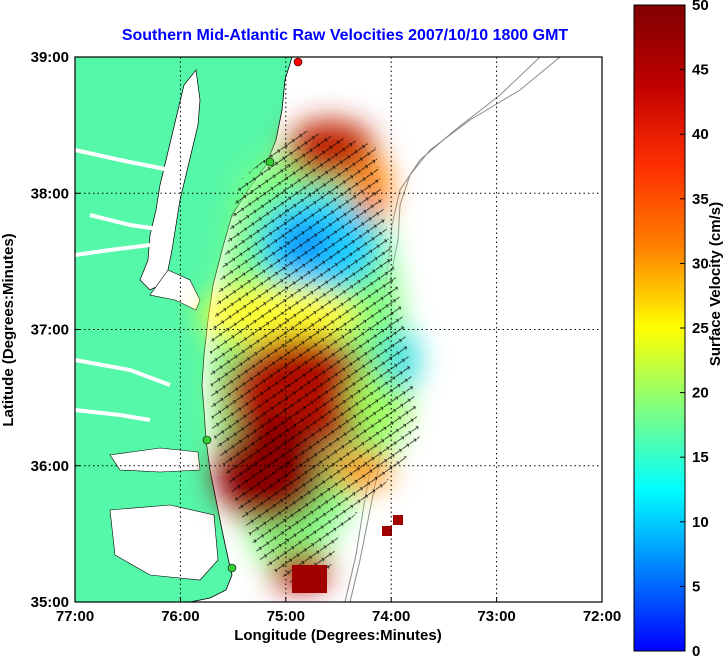  I want to click on y-axis-label: Latitude (Degrees:Minutes), so click(8, 329).